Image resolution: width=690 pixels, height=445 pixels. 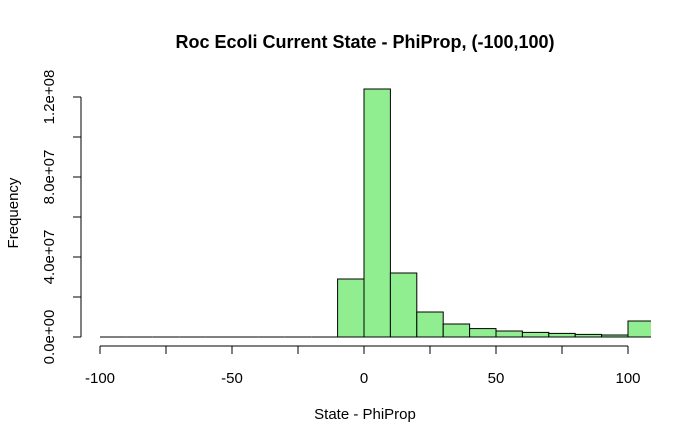 I want to click on y-tick-label-2: 8.0e+07, so click(x=49, y=177).